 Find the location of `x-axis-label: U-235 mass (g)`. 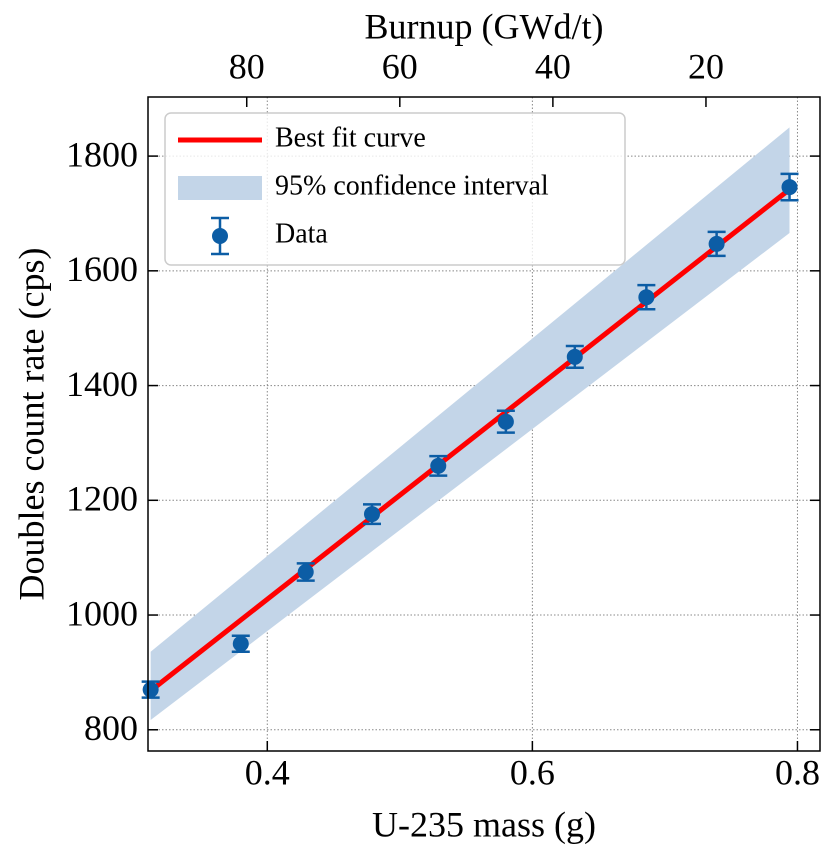

x-axis-label: U-235 mass (g) is located at coordinates (484, 824).